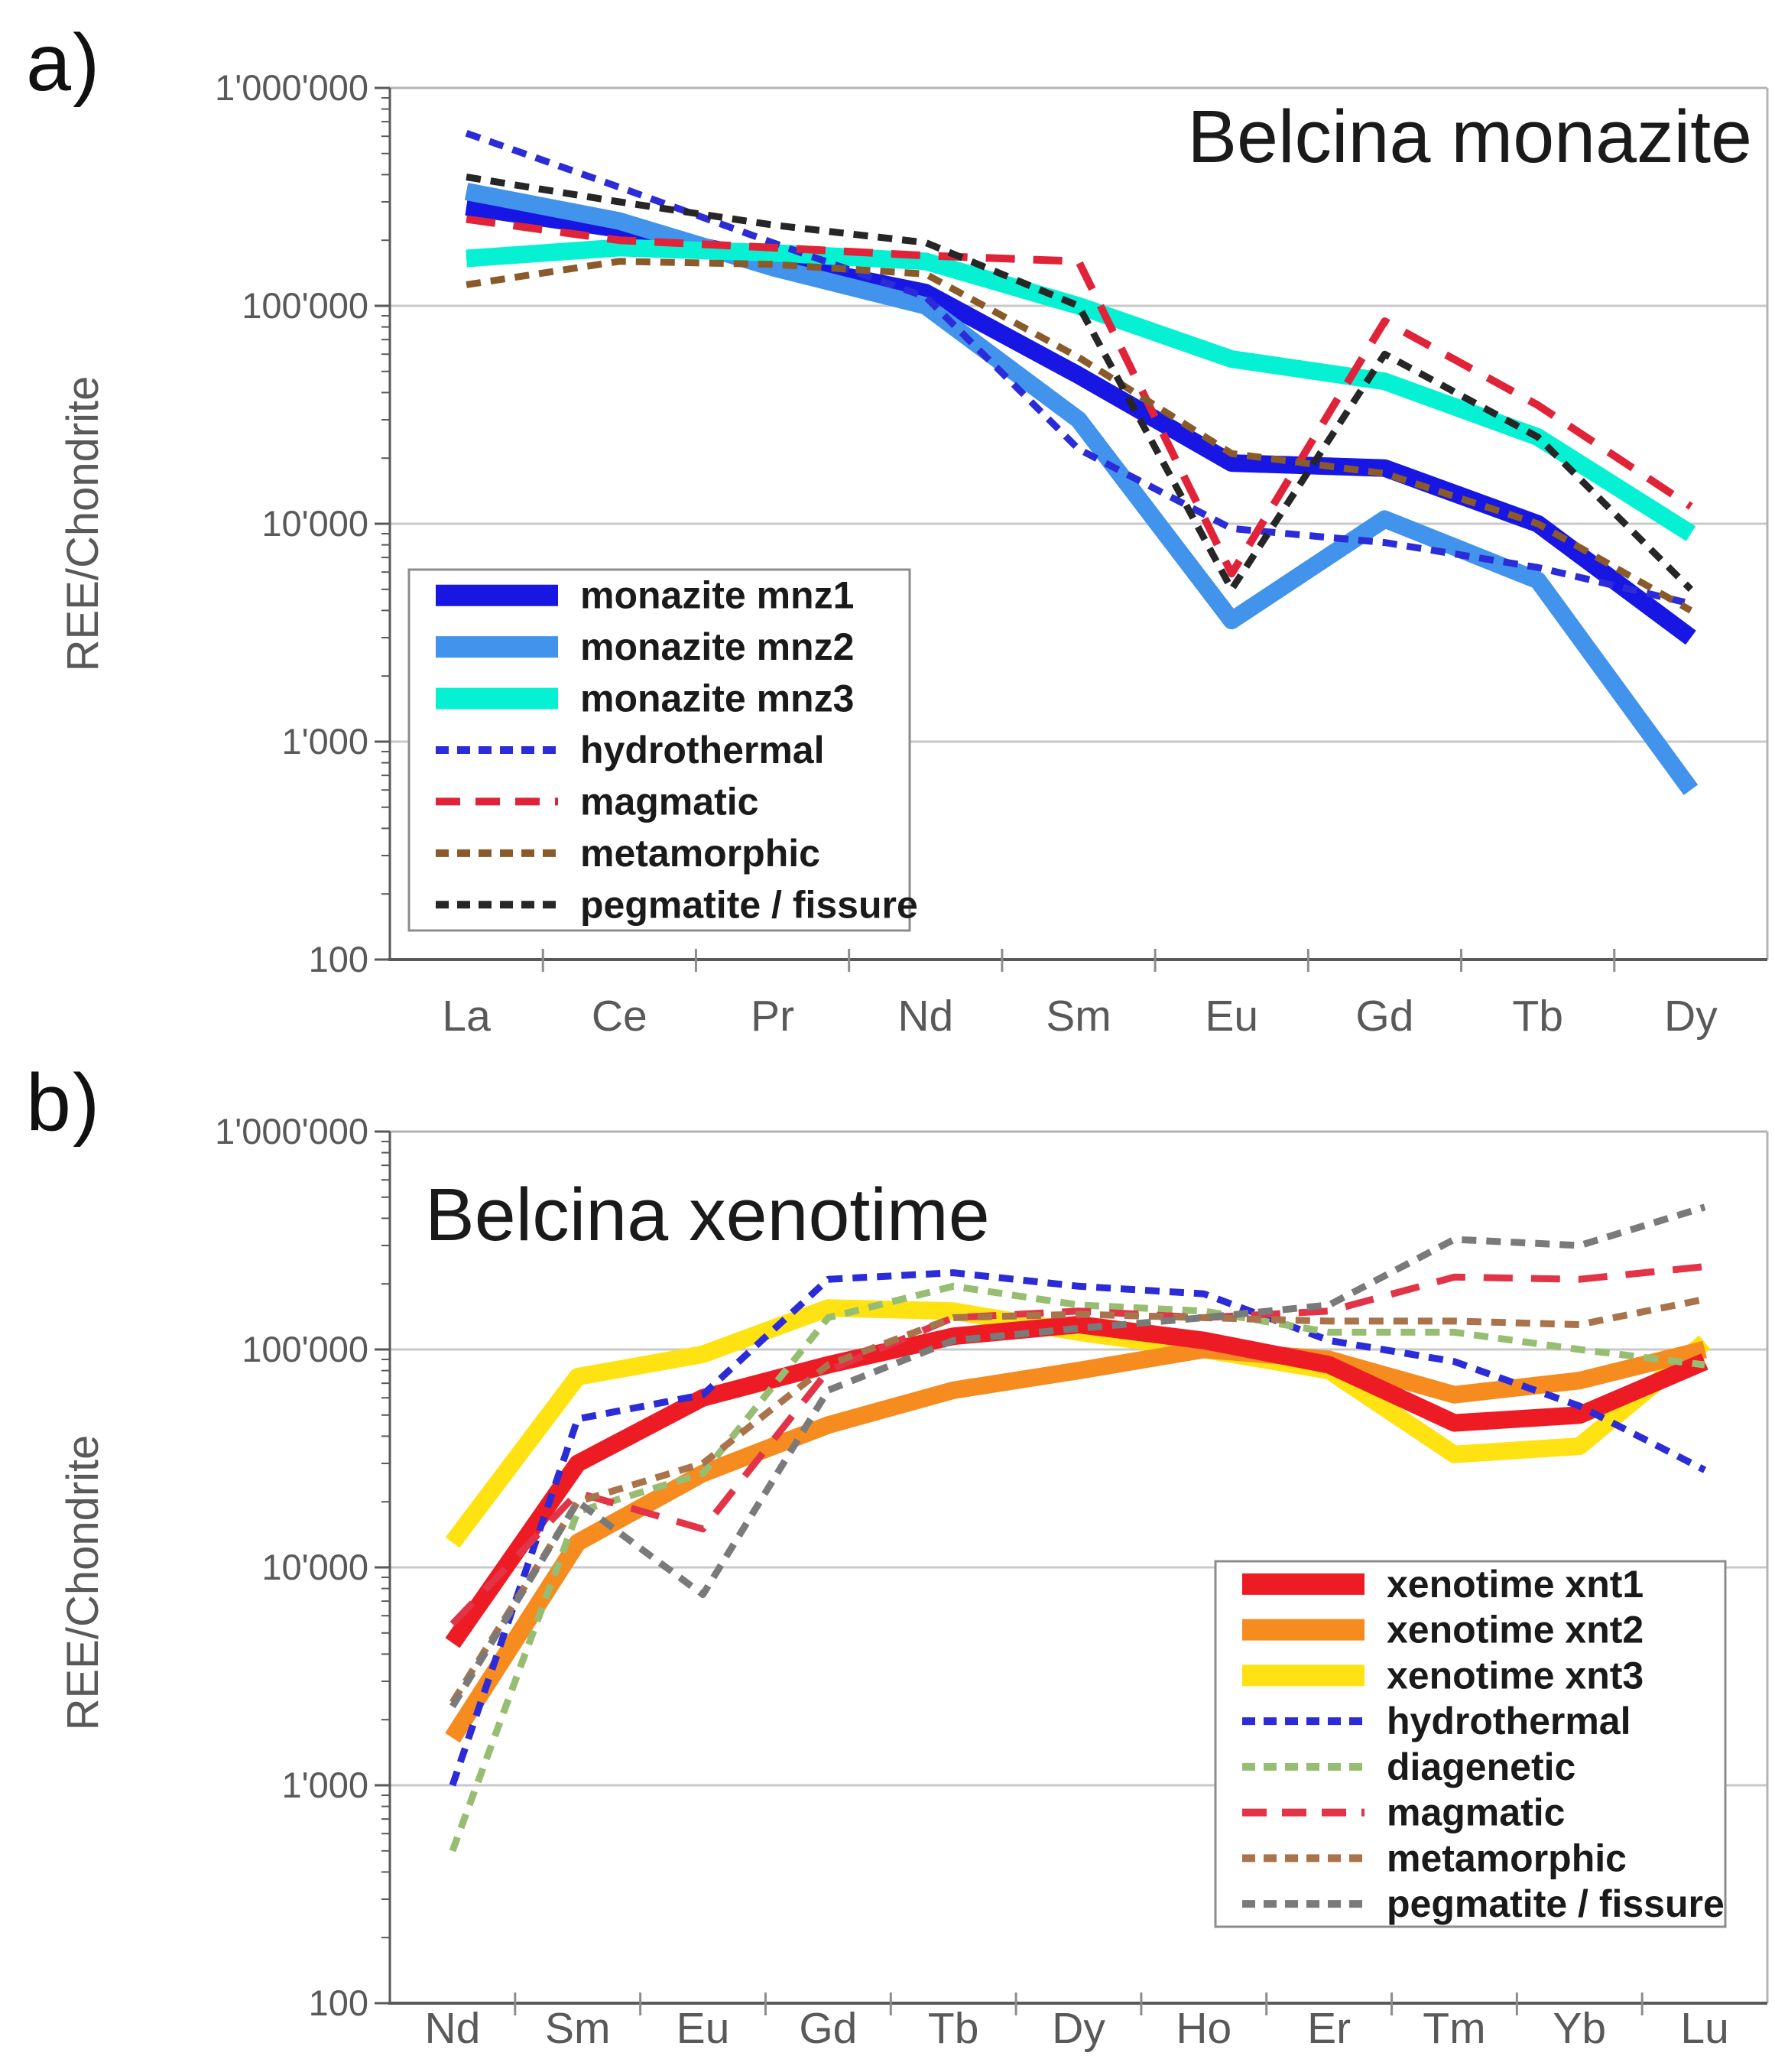 Image resolution: width=1775 pixels, height=2072 pixels. I want to click on legend-entry-diagenetic: diagenetic, so click(1408, 1767).